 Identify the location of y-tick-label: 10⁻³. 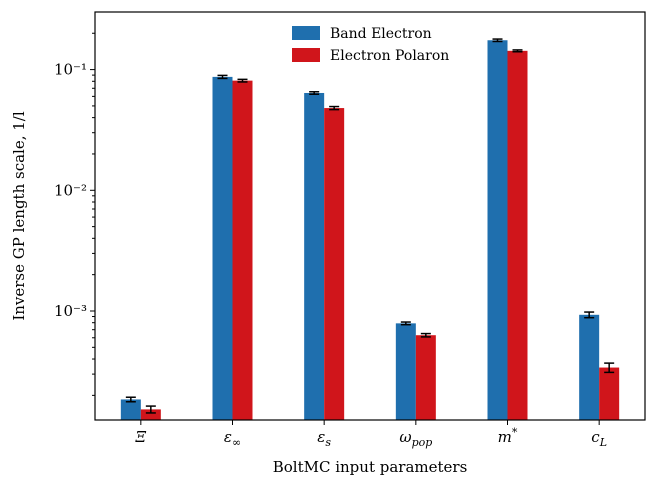
(70, 311).